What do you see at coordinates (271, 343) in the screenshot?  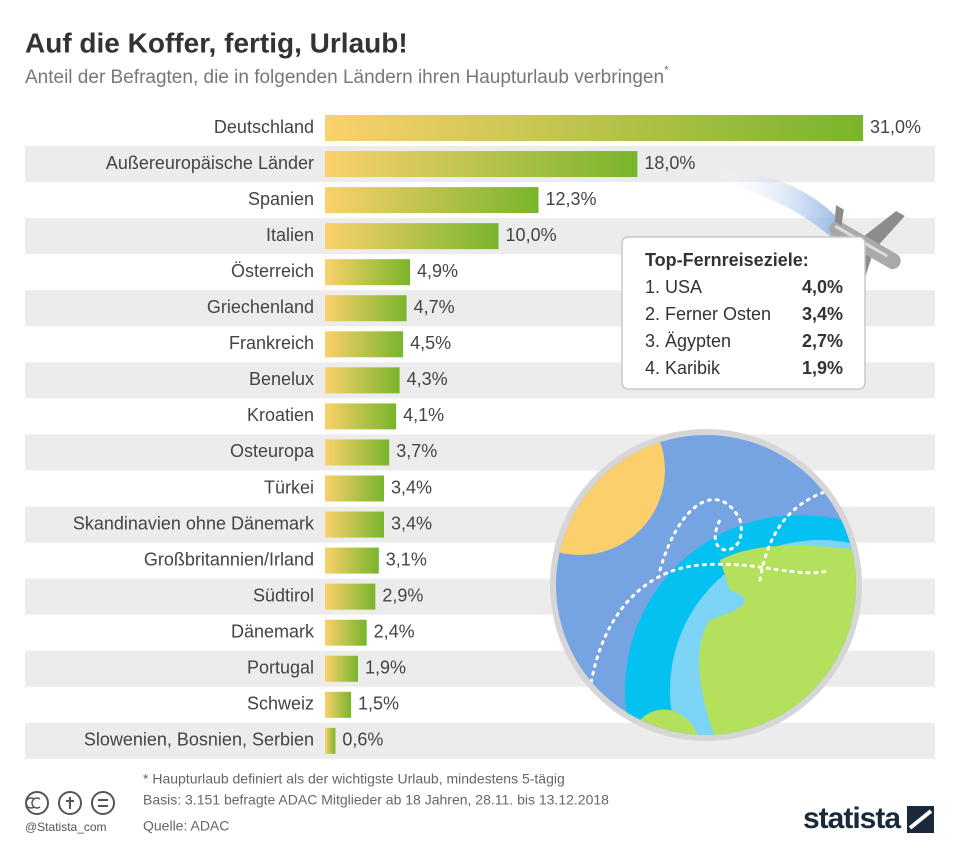 I see `category-label: Frankreich` at bounding box center [271, 343].